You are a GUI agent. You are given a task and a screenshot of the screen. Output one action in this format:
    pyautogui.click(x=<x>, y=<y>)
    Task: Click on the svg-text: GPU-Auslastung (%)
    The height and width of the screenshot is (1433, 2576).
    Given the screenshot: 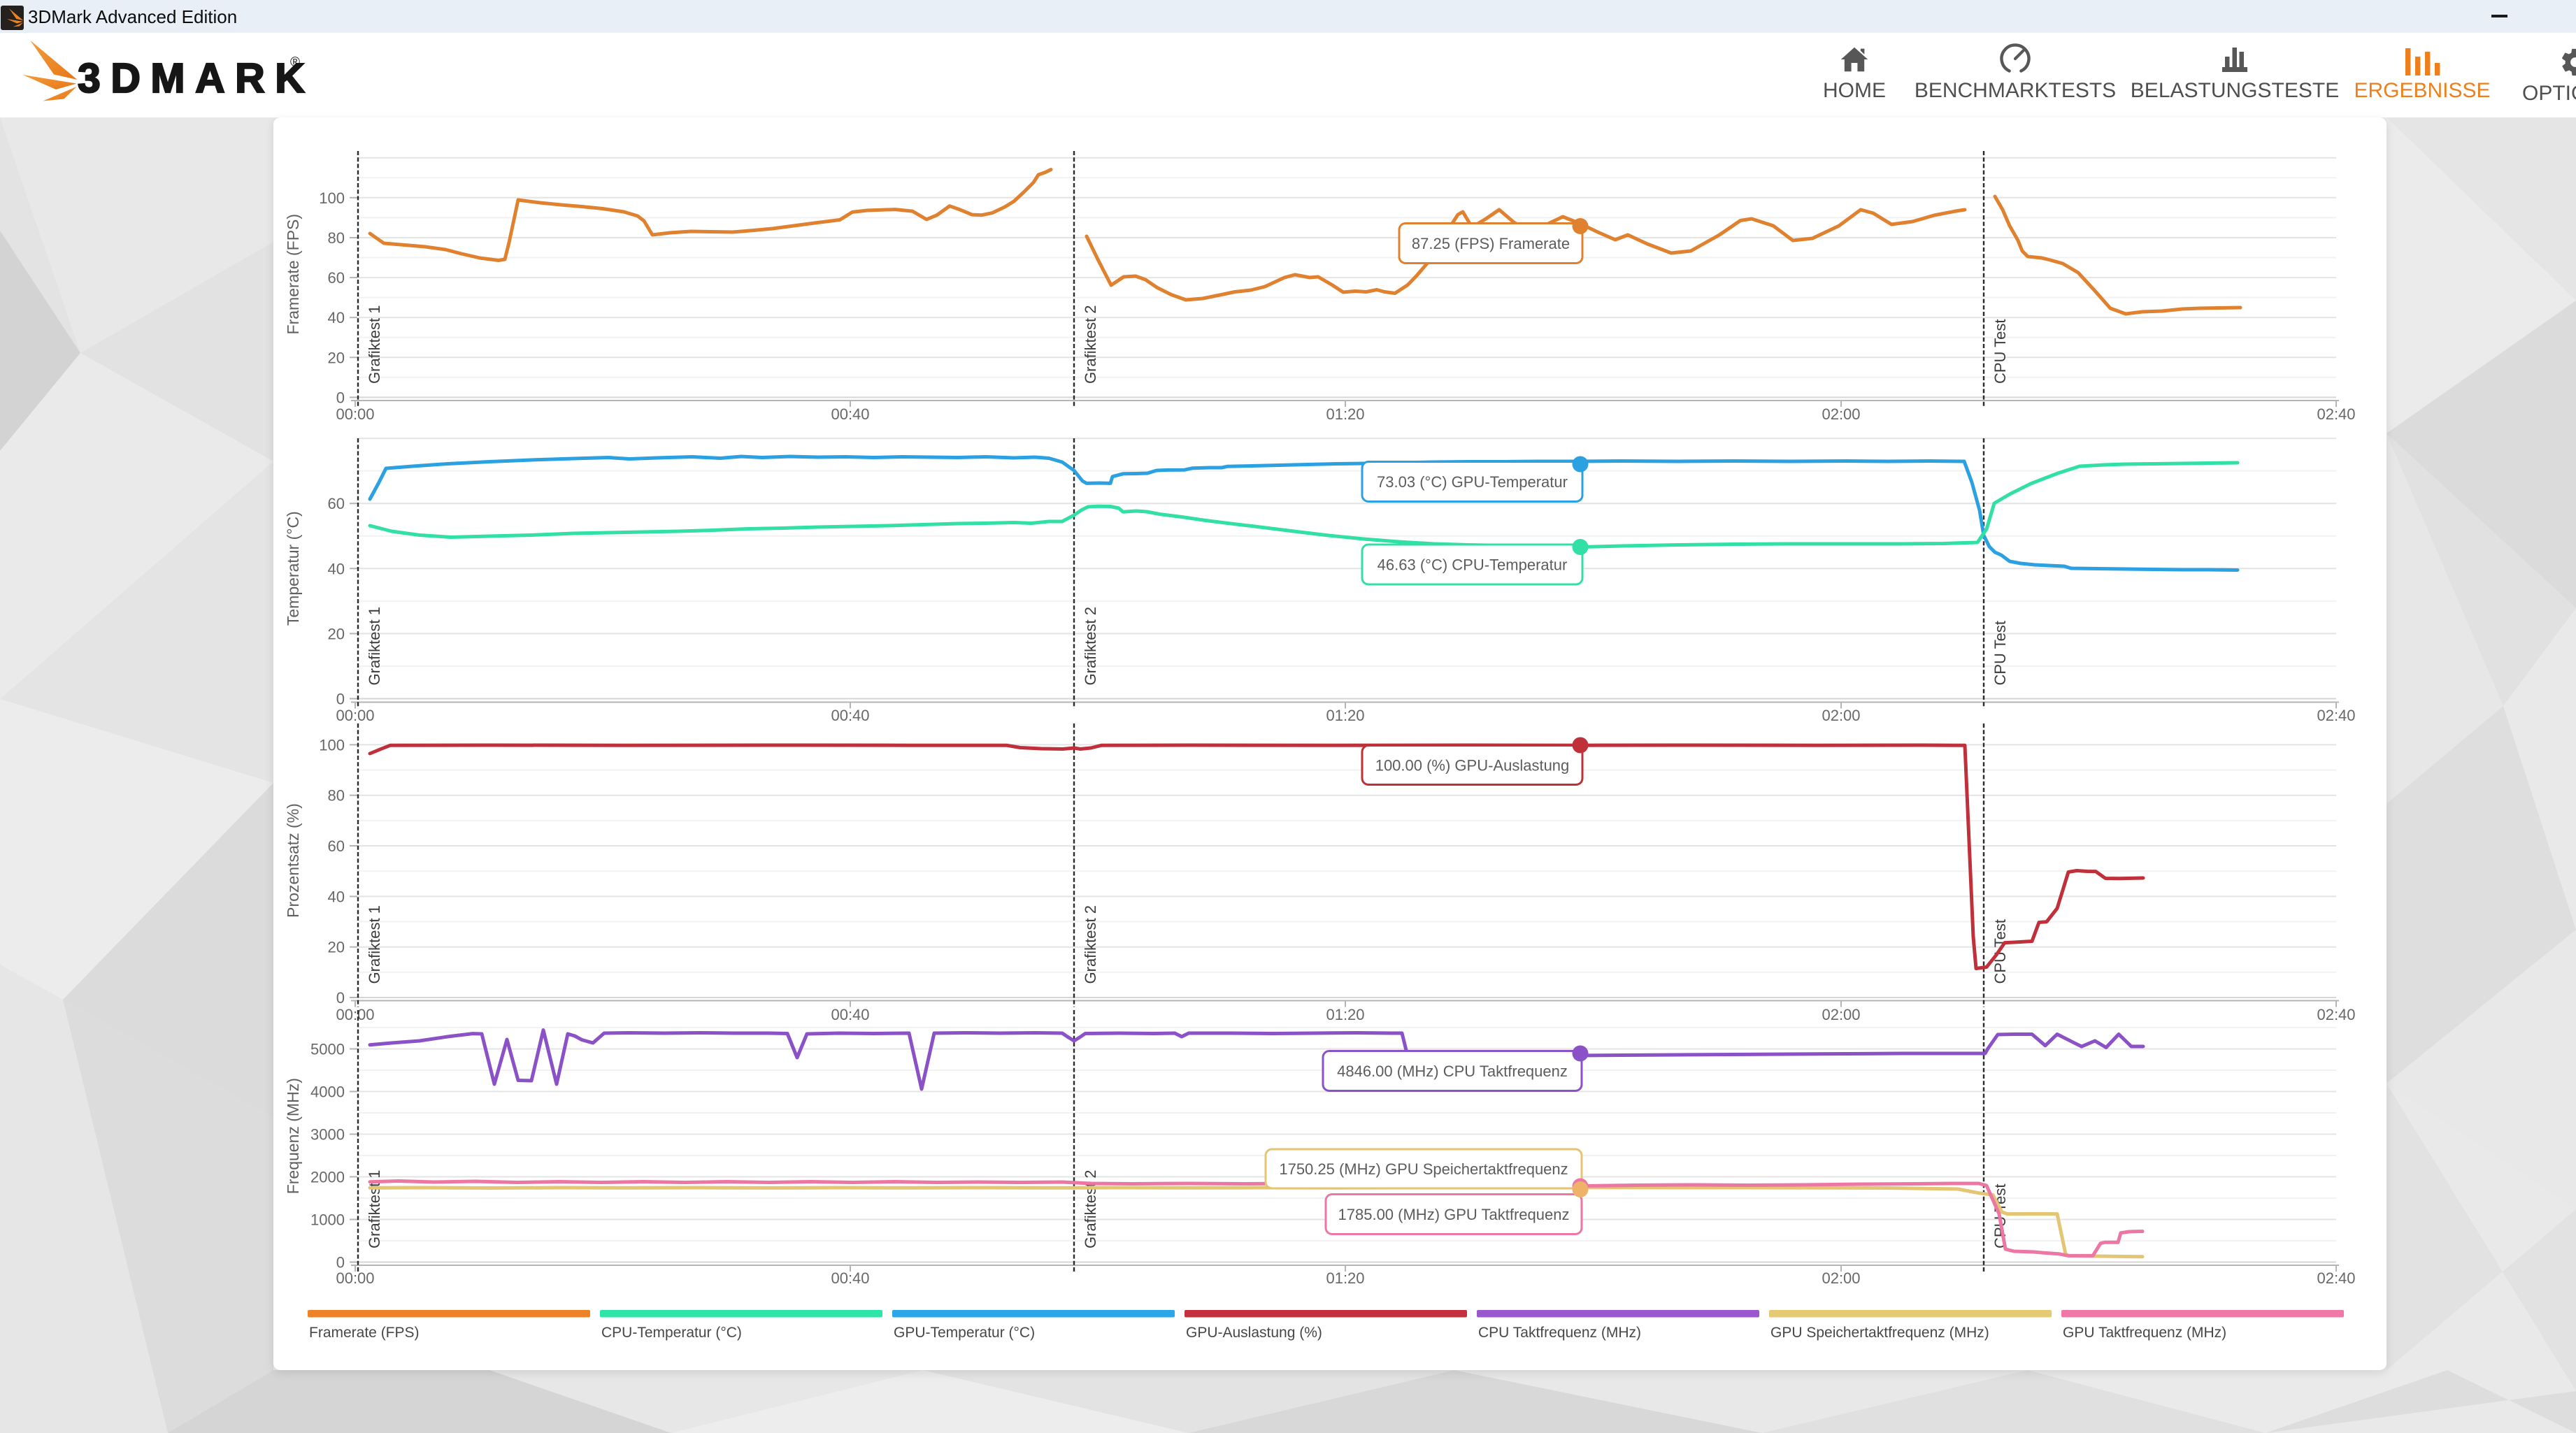 What is the action you would take?
    pyautogui.click(x=1254, y=1333)
    